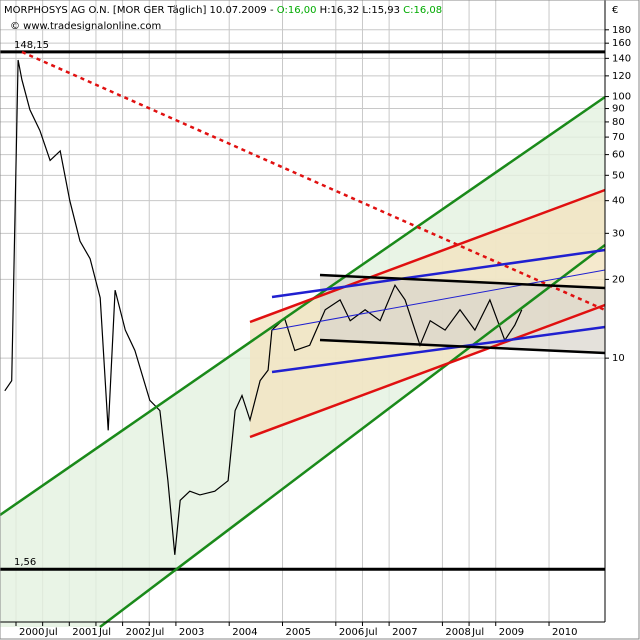  I want to click on blue-lower, so click(438, 349).